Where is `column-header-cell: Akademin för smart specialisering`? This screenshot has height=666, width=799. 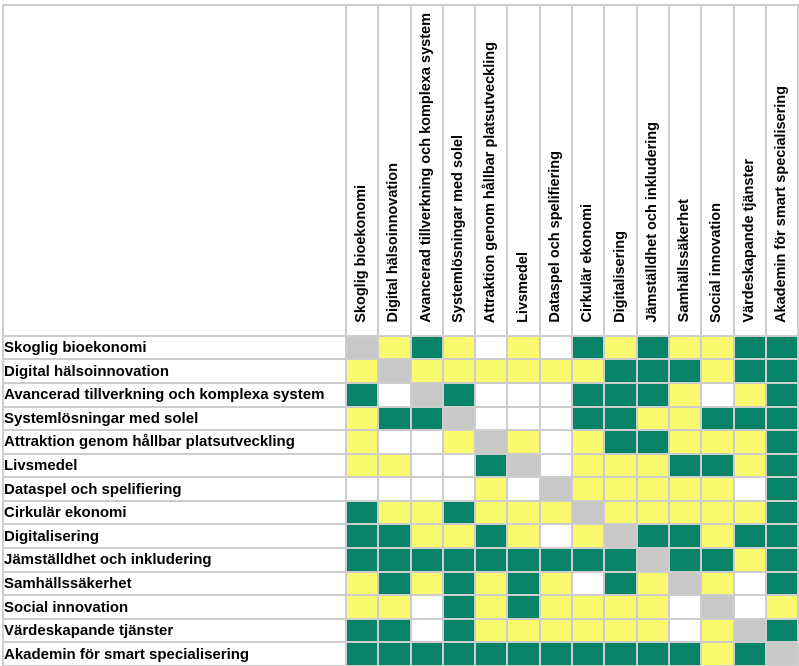 column-header-cell: Akademin för smart specialisering is located at coordinates (781, 170).